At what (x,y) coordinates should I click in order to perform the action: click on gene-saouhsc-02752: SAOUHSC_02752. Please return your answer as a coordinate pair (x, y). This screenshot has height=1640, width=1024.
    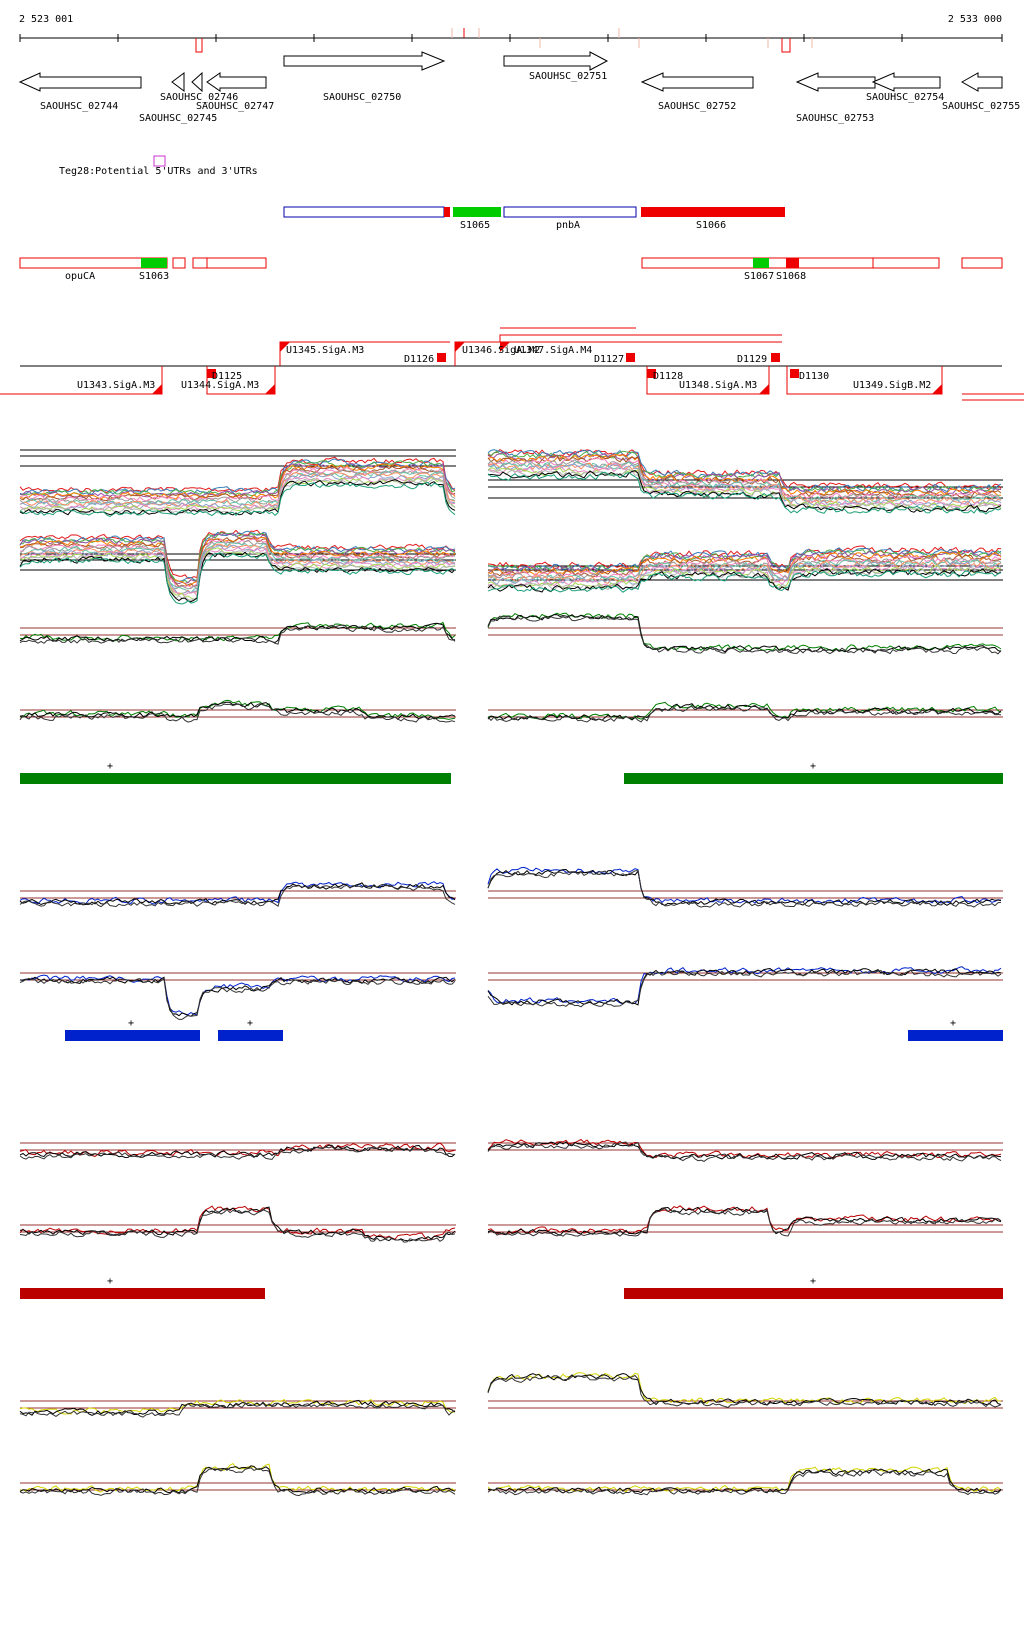
    Looking at the image, I should click on (697, 92).